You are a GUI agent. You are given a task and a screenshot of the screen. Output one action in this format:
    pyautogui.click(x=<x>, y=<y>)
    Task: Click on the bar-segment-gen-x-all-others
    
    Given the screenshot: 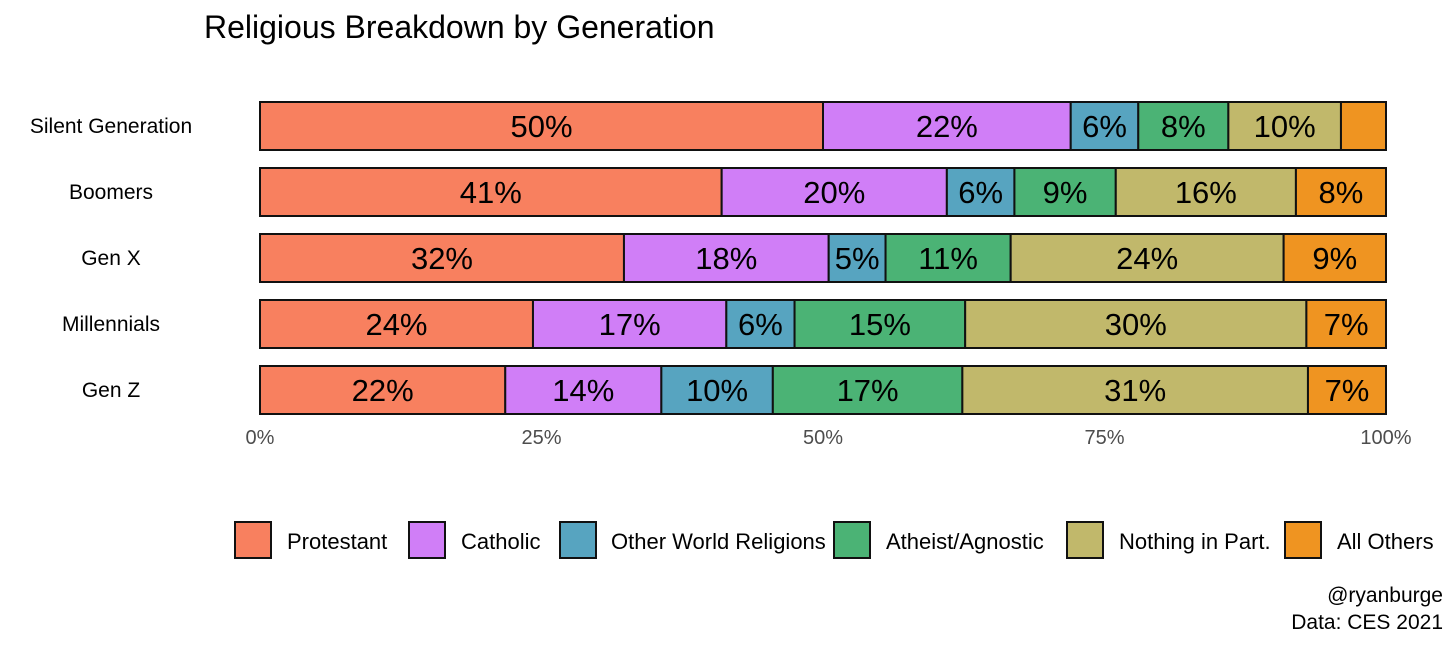 What is the action you would take?
    pyautogui.click(x=1334, y=258)
    